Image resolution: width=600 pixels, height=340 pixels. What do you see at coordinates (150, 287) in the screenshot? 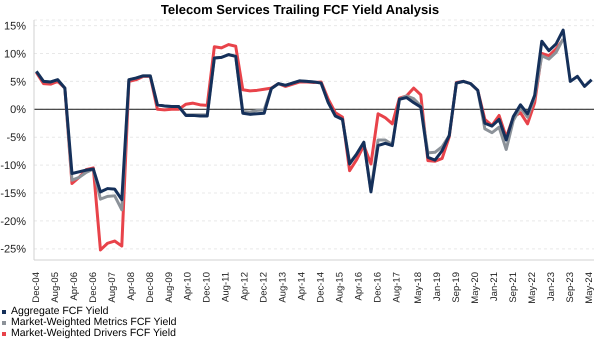
I see `x-tick-label: Dec-08` at bounding box center [150, 287].